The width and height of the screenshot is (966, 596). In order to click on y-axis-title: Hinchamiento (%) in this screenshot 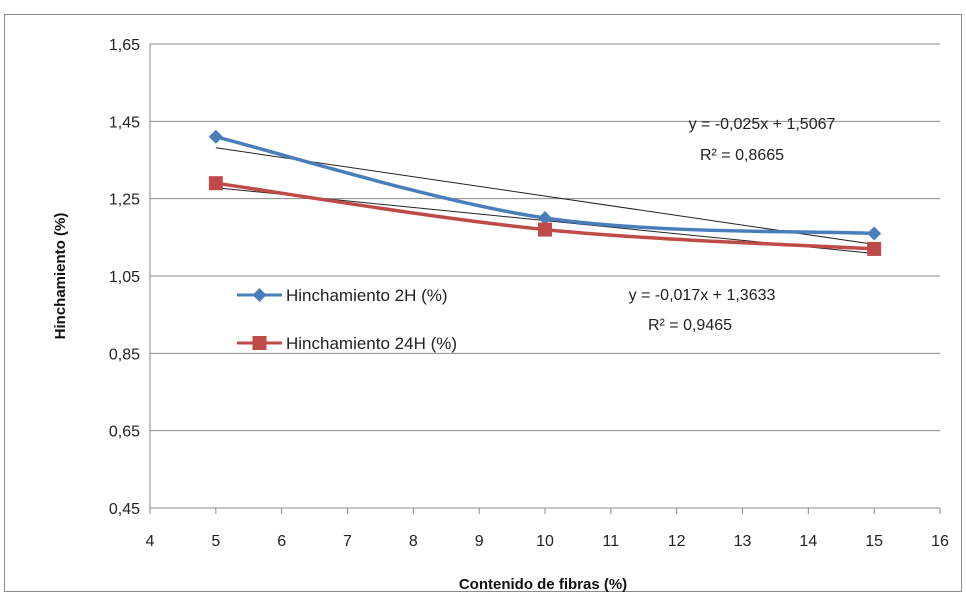, I will do `click(60, 276)`.